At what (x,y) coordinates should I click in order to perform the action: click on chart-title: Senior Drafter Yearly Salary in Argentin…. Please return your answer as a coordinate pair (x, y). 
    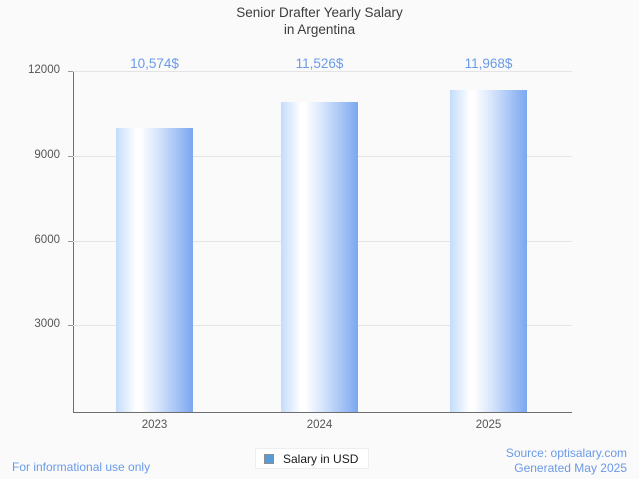
    Looking at the image, I should click on (319, 21).